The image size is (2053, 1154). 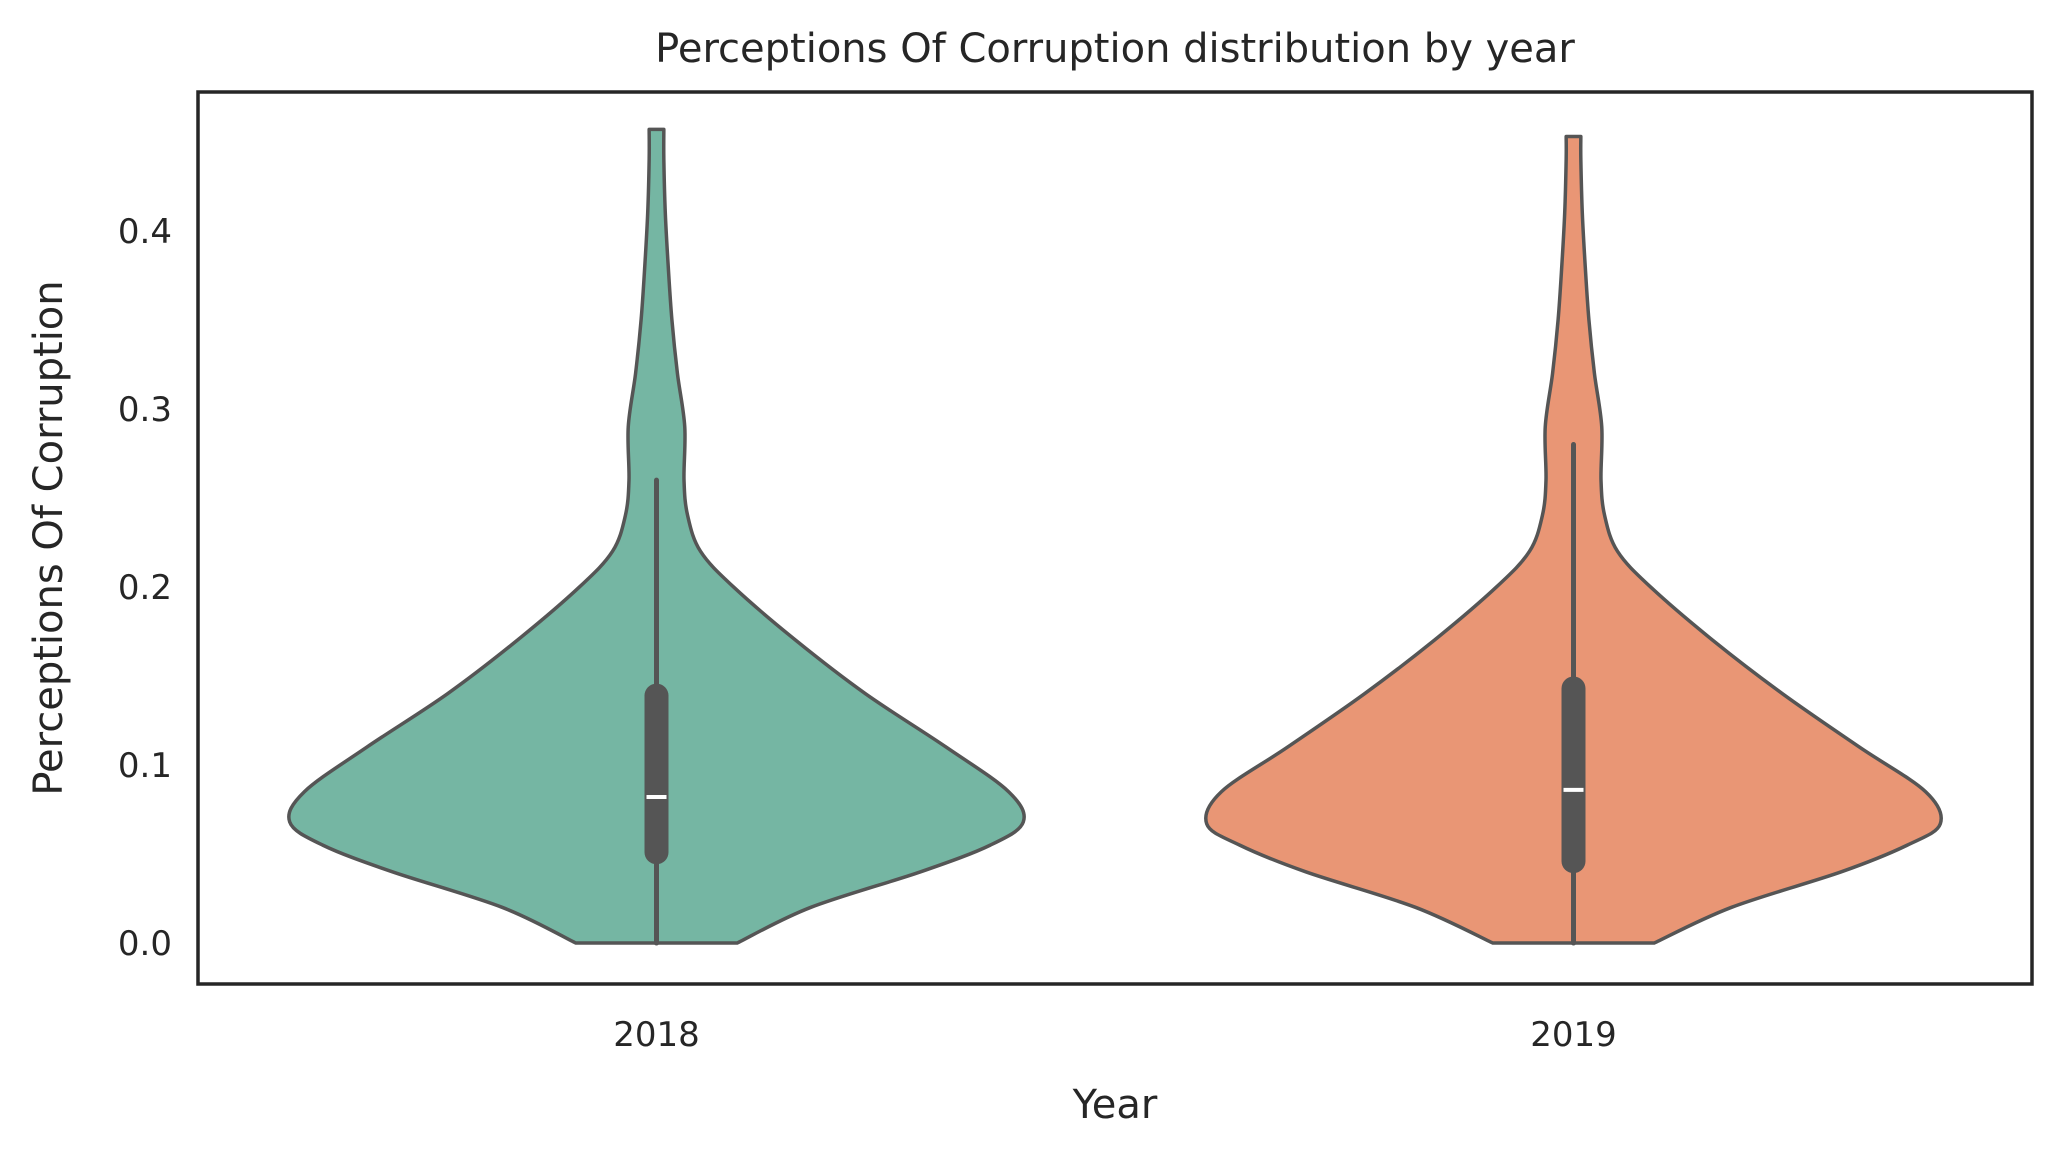 What do you see at coordinates (656, 1035) in the screenshot?
I see `x-tick-label: 2018` at bounding box center [656, 1035].